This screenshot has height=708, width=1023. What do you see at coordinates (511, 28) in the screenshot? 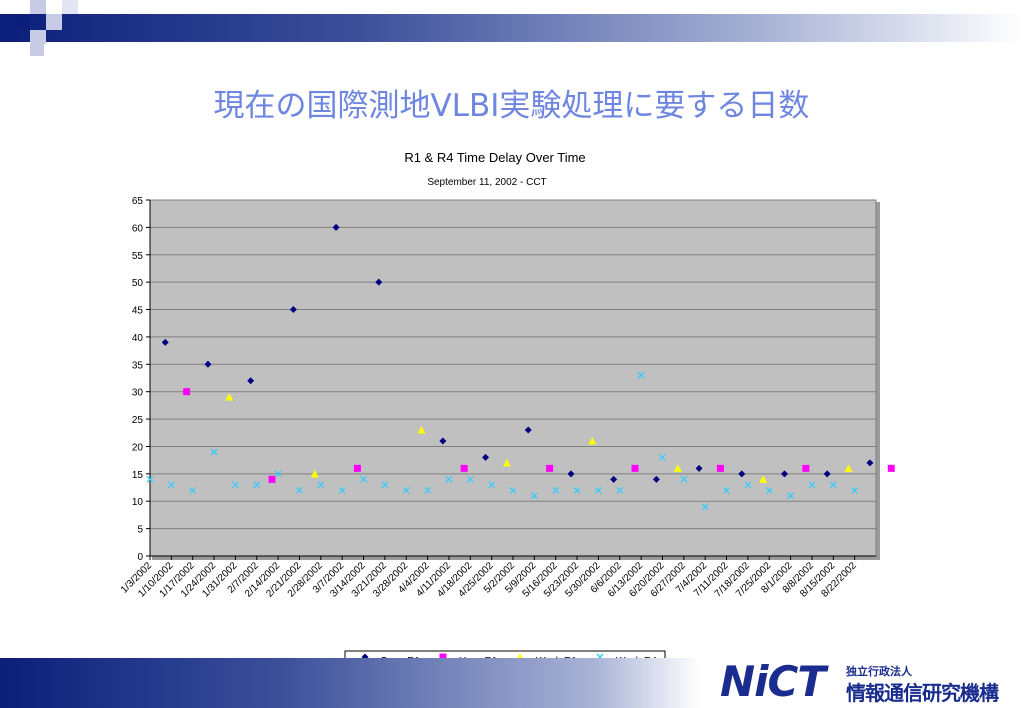
I see `top-banner-bar` at bounding box center [511, 28].